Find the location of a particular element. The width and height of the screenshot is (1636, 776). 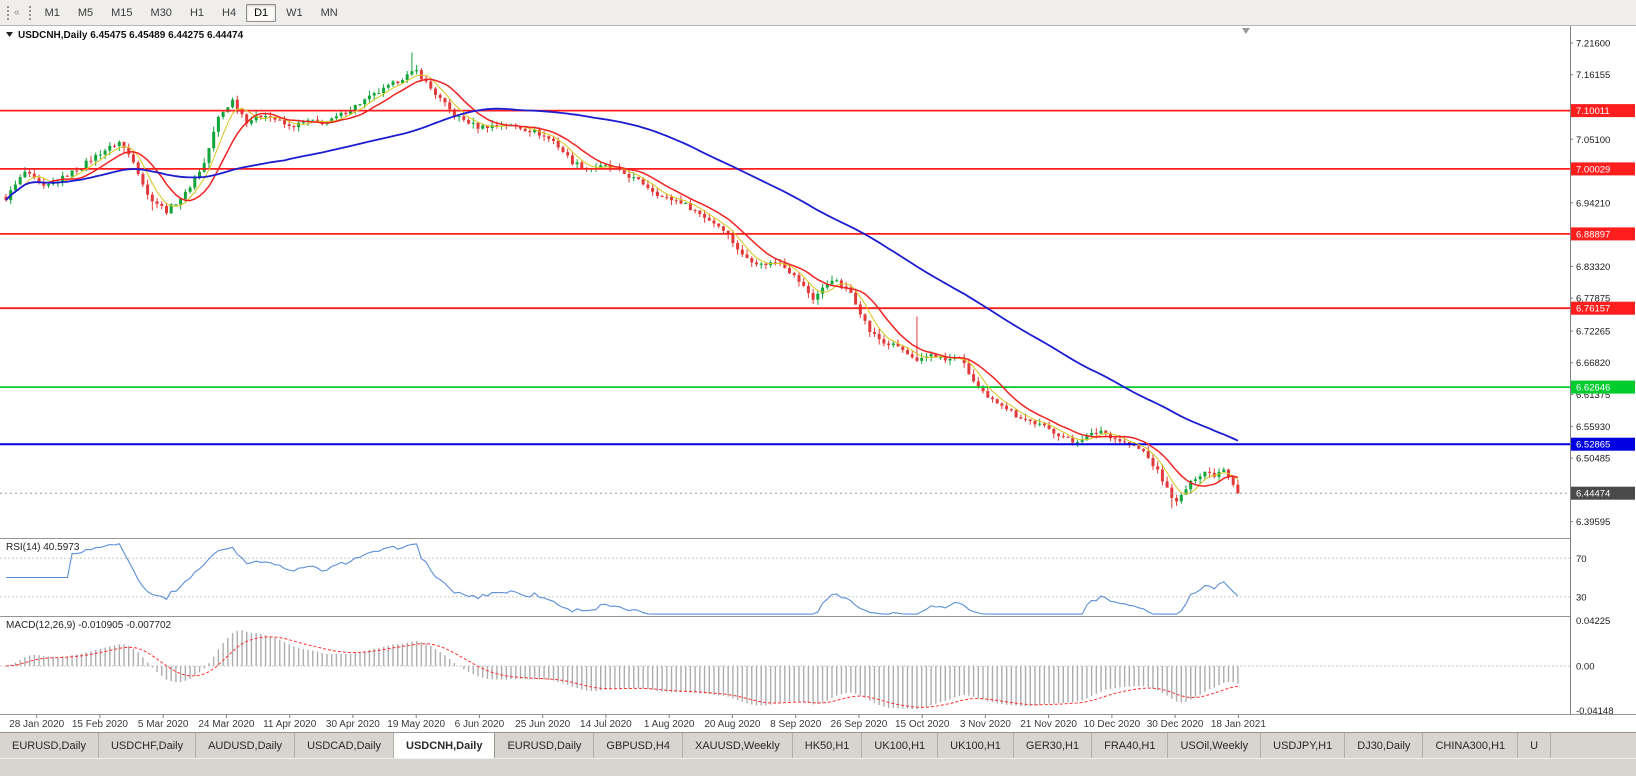

chart-tab: USDCAD,Daily is located at coordinates (345, 745).